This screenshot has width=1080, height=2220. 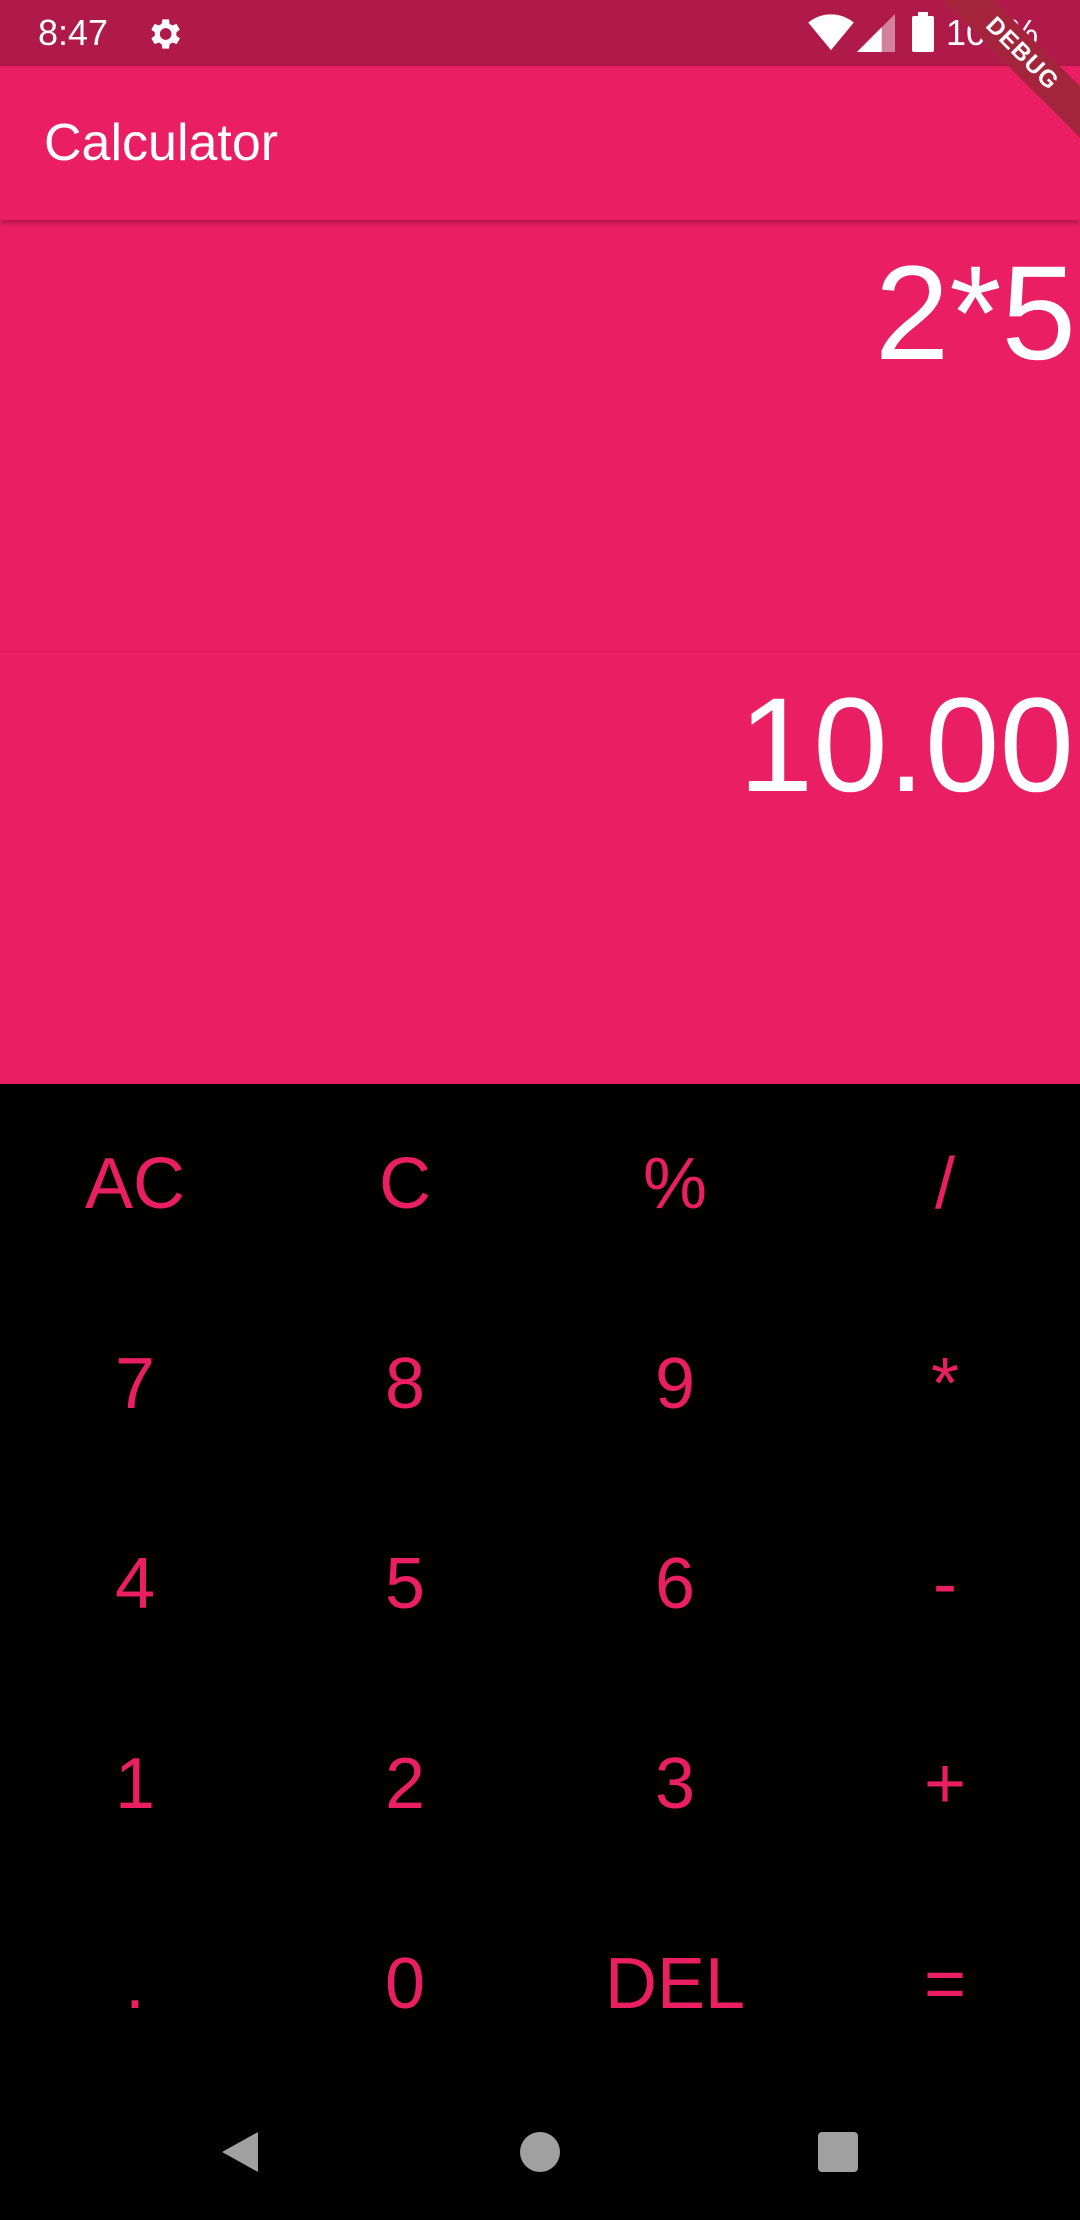 I want to click on digit-8-button: 8, so click(x=405, y=1384).